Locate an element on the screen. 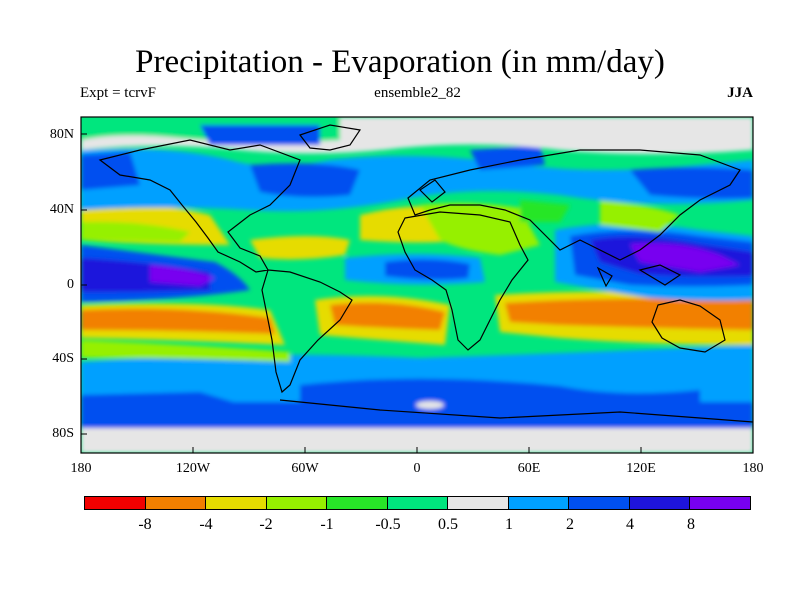 The width and height of the screenshot is (800, 600). colorbar-label: -1 is located at coordinates (327, 524).